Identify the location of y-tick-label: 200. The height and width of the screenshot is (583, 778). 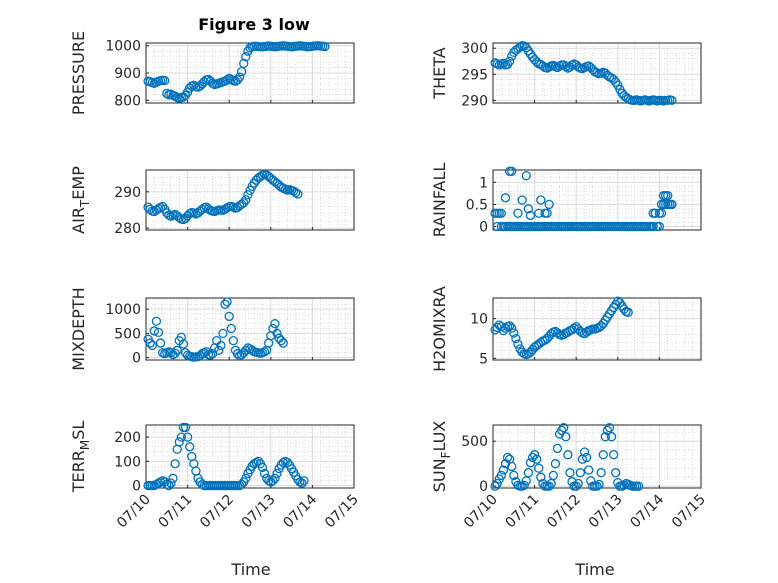
(127, 438).